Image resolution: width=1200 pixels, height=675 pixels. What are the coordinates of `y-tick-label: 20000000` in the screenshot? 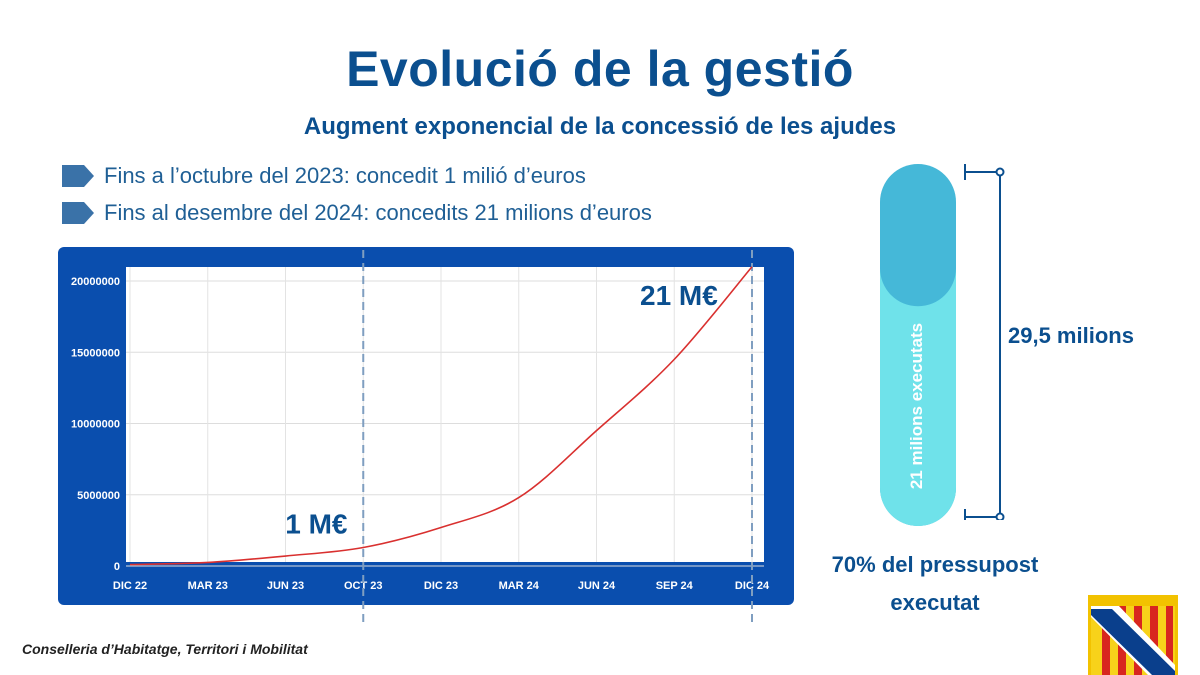 It's located at (95, 282).